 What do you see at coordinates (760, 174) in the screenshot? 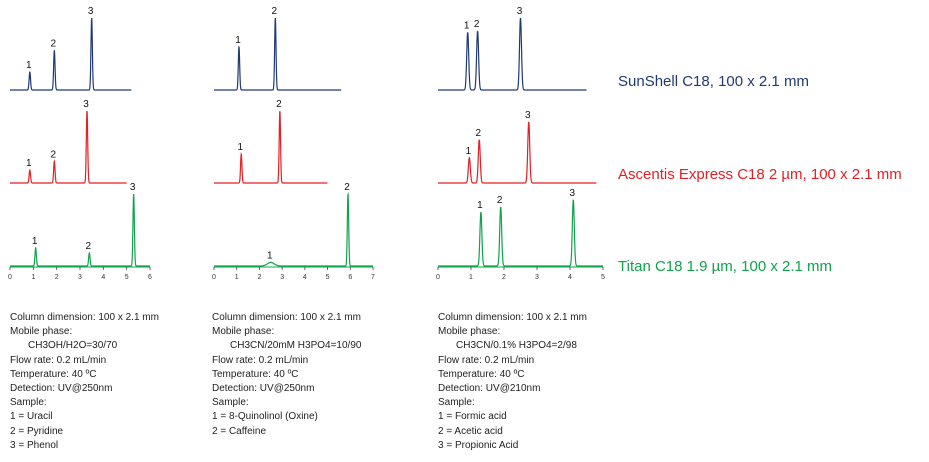
I see `legend-ascentis: Ascentis Express C18 2 µm, 100 x 2.1 mm` at bounding box center [760, 174].